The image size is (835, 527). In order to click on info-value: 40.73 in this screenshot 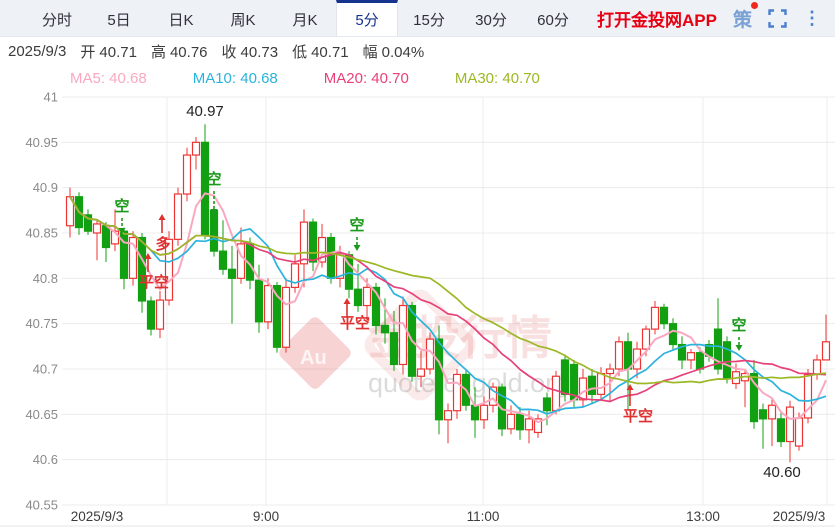, I will do `click(259, 52)`.